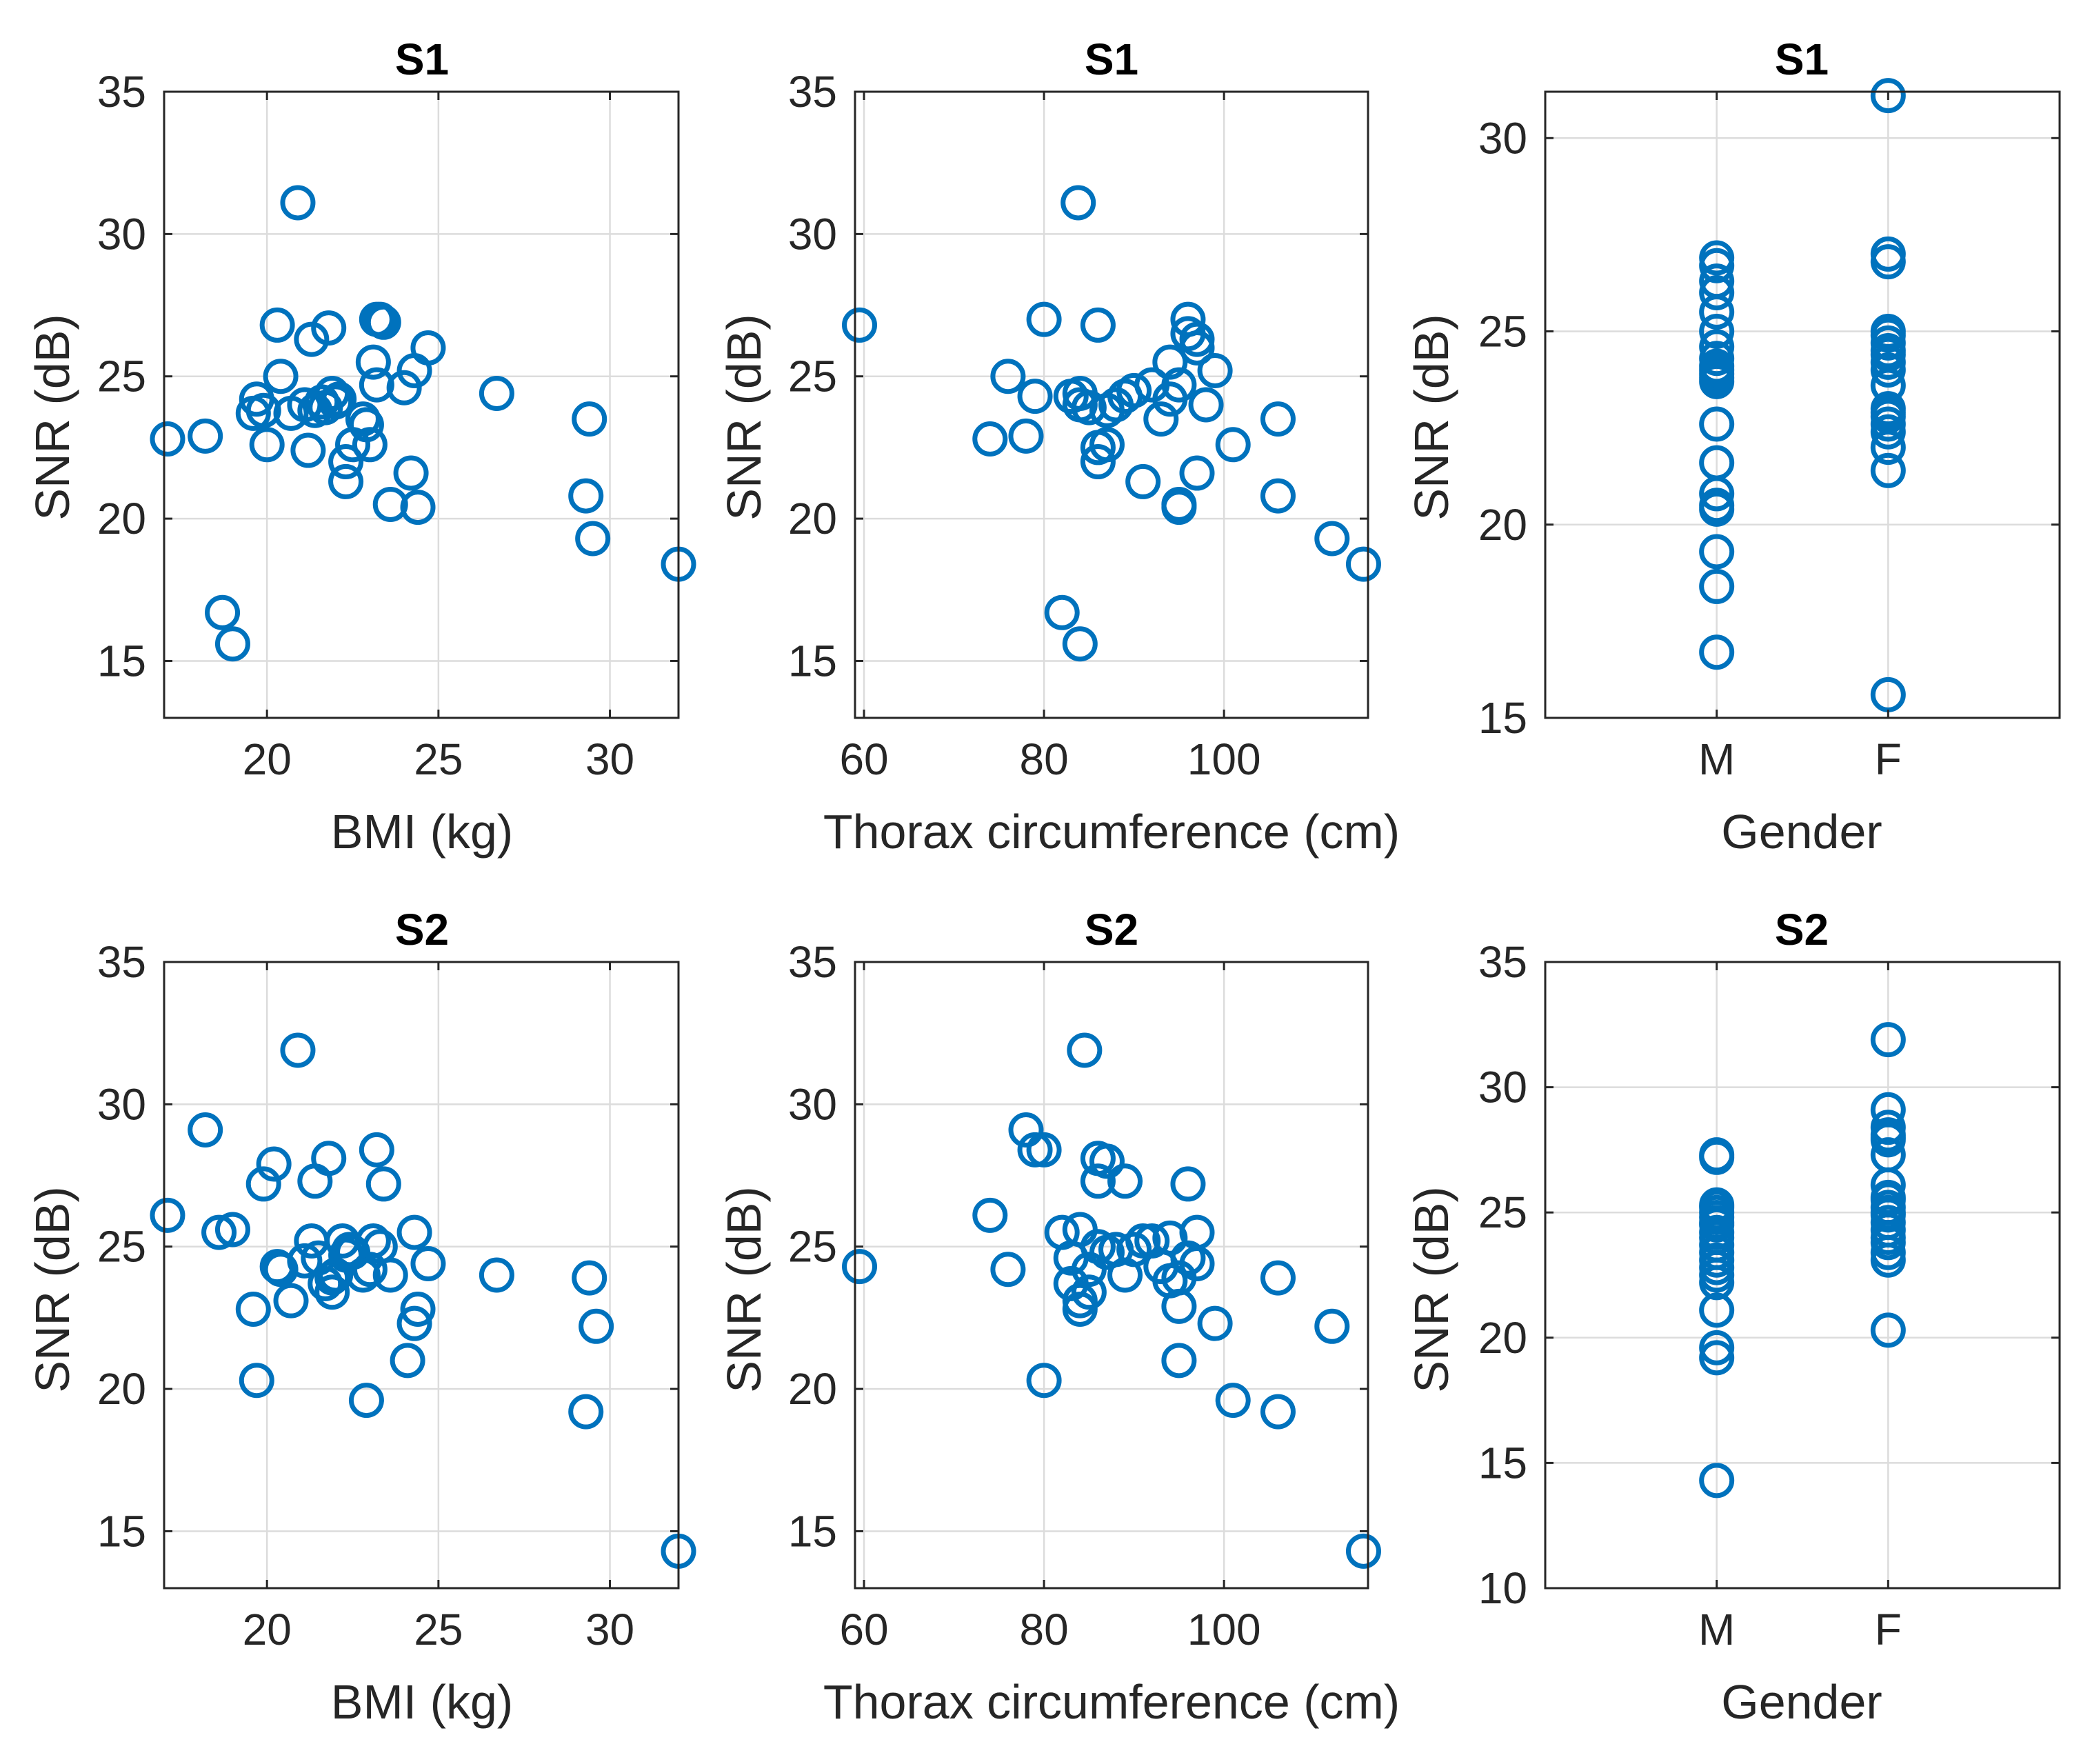 The width and height of the screenshot is (2081, 1764). What do you see at coordinates (1111, 832) in the screenshot?
I see `x-axis-label: Thorax circumference (cm)` at bounding box center [1111, 832].